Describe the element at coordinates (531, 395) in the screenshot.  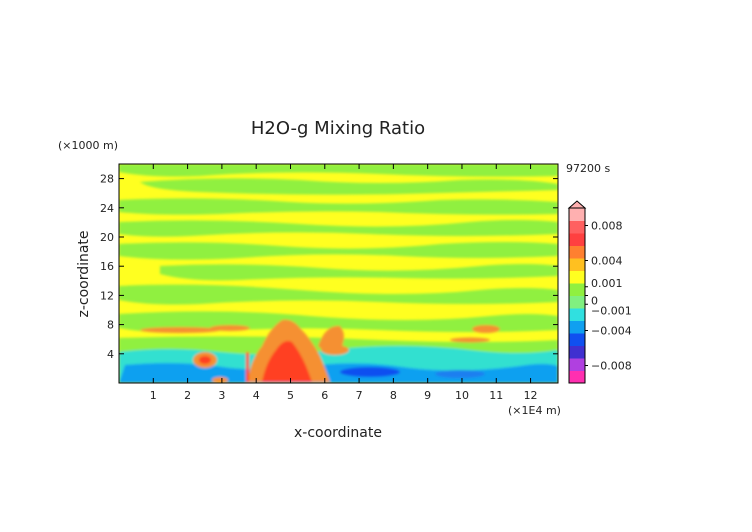
I see `x-tick-label: 12` at that location.